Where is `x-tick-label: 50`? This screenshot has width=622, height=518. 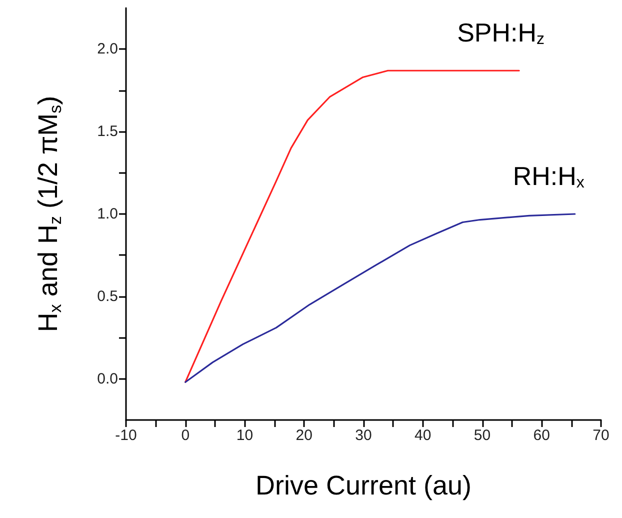
x-tick-label: 50 is located at coordinates (482, 435).